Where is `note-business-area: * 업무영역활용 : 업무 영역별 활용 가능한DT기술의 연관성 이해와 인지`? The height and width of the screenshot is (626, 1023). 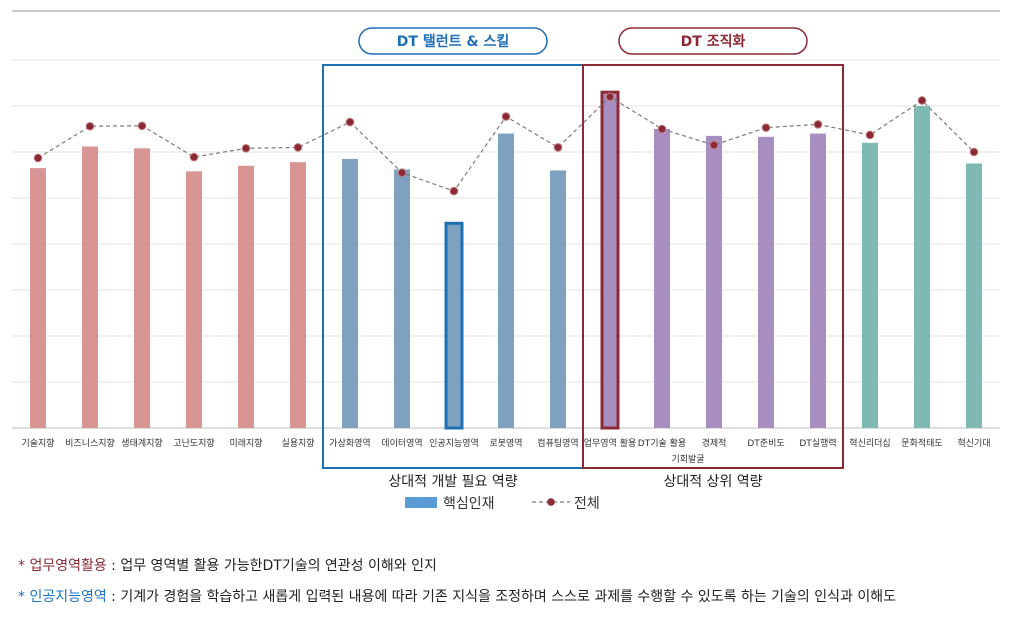
note-business-area: * 업무영역활용 : 업무 영역별 활용 가능한DT기술의 연관성 이해와 인지 is located at coordinates (227, 565).